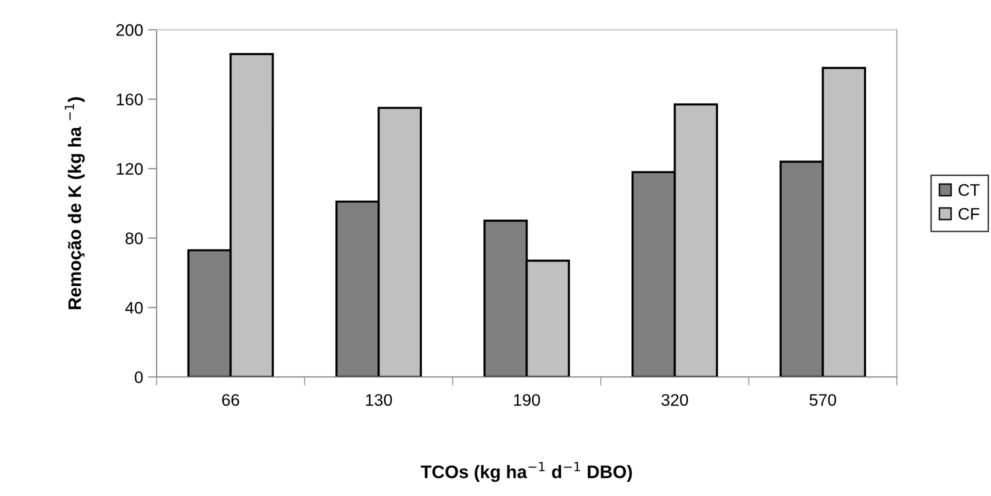  I want to click on legend-label: CT, so click(969, 190).